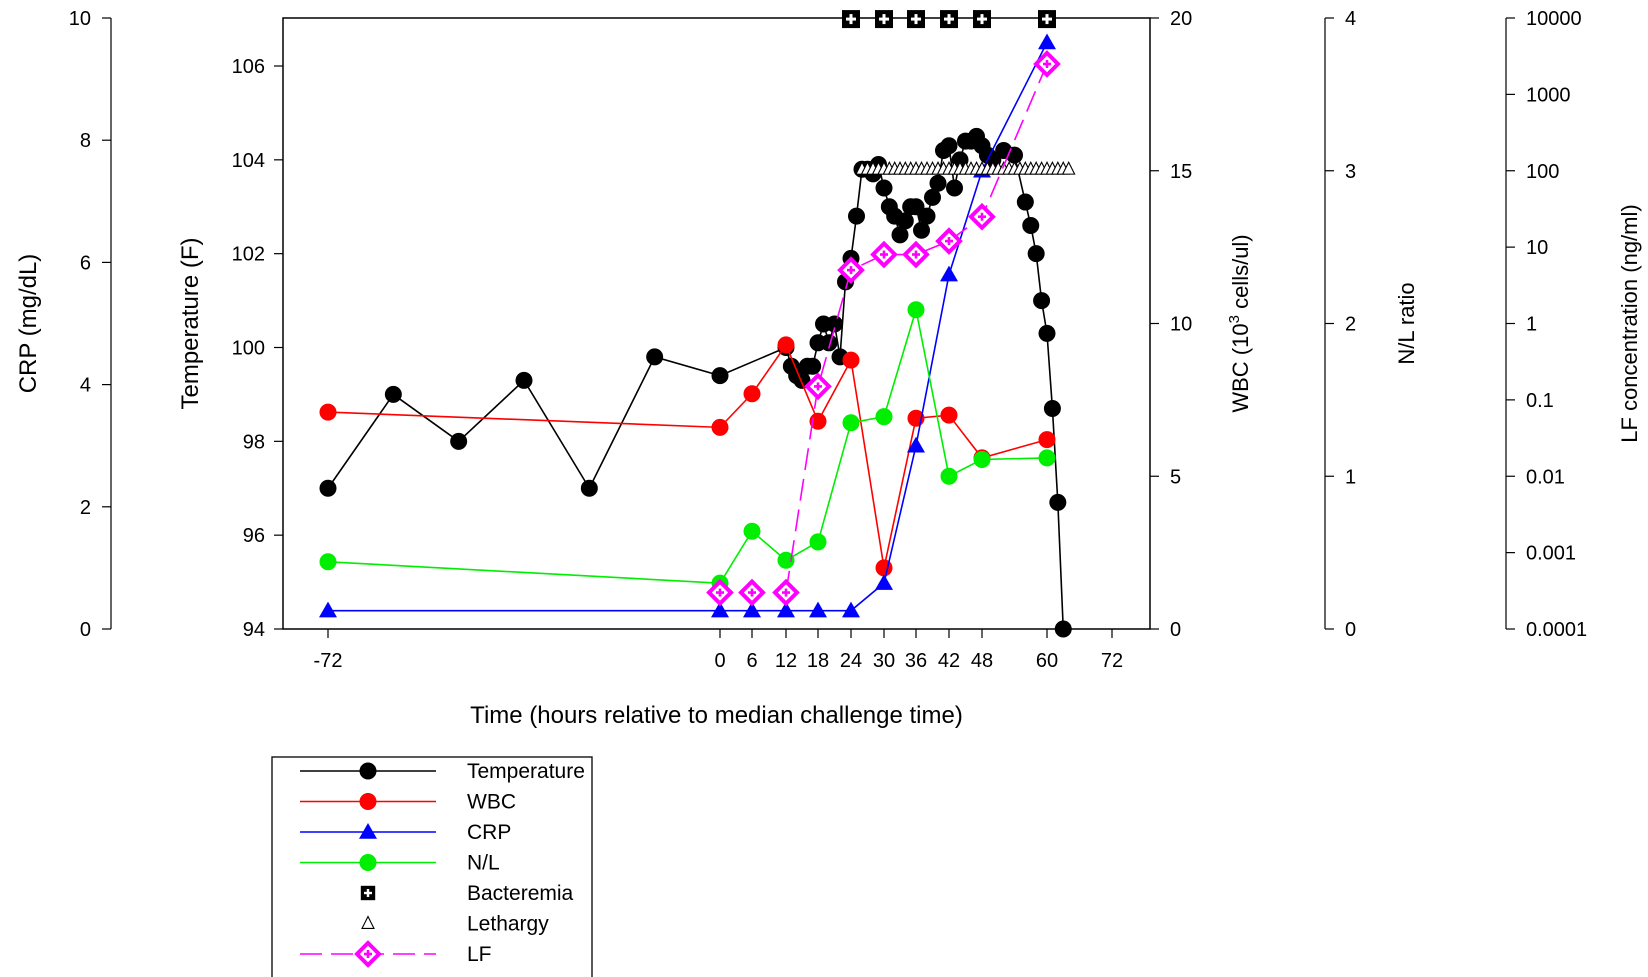 Image resolution: width=1648 pixels, height=977 pixels. Describe the element at coordinates (85, 141) in the screenshot. I see `crp-tick-label: 8` at that location.